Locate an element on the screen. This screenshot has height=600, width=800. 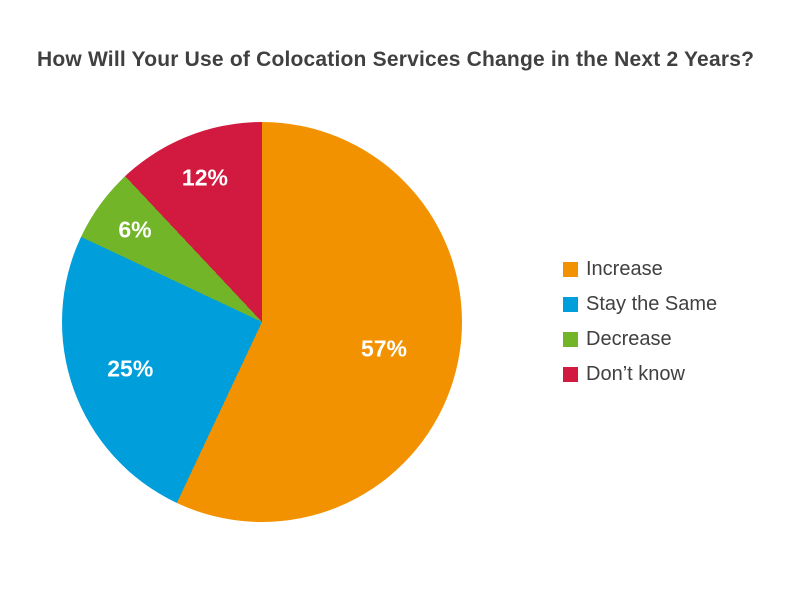
legend: Increase Stay the Same Decrease Don’t know is located at coordinates (640, 322).